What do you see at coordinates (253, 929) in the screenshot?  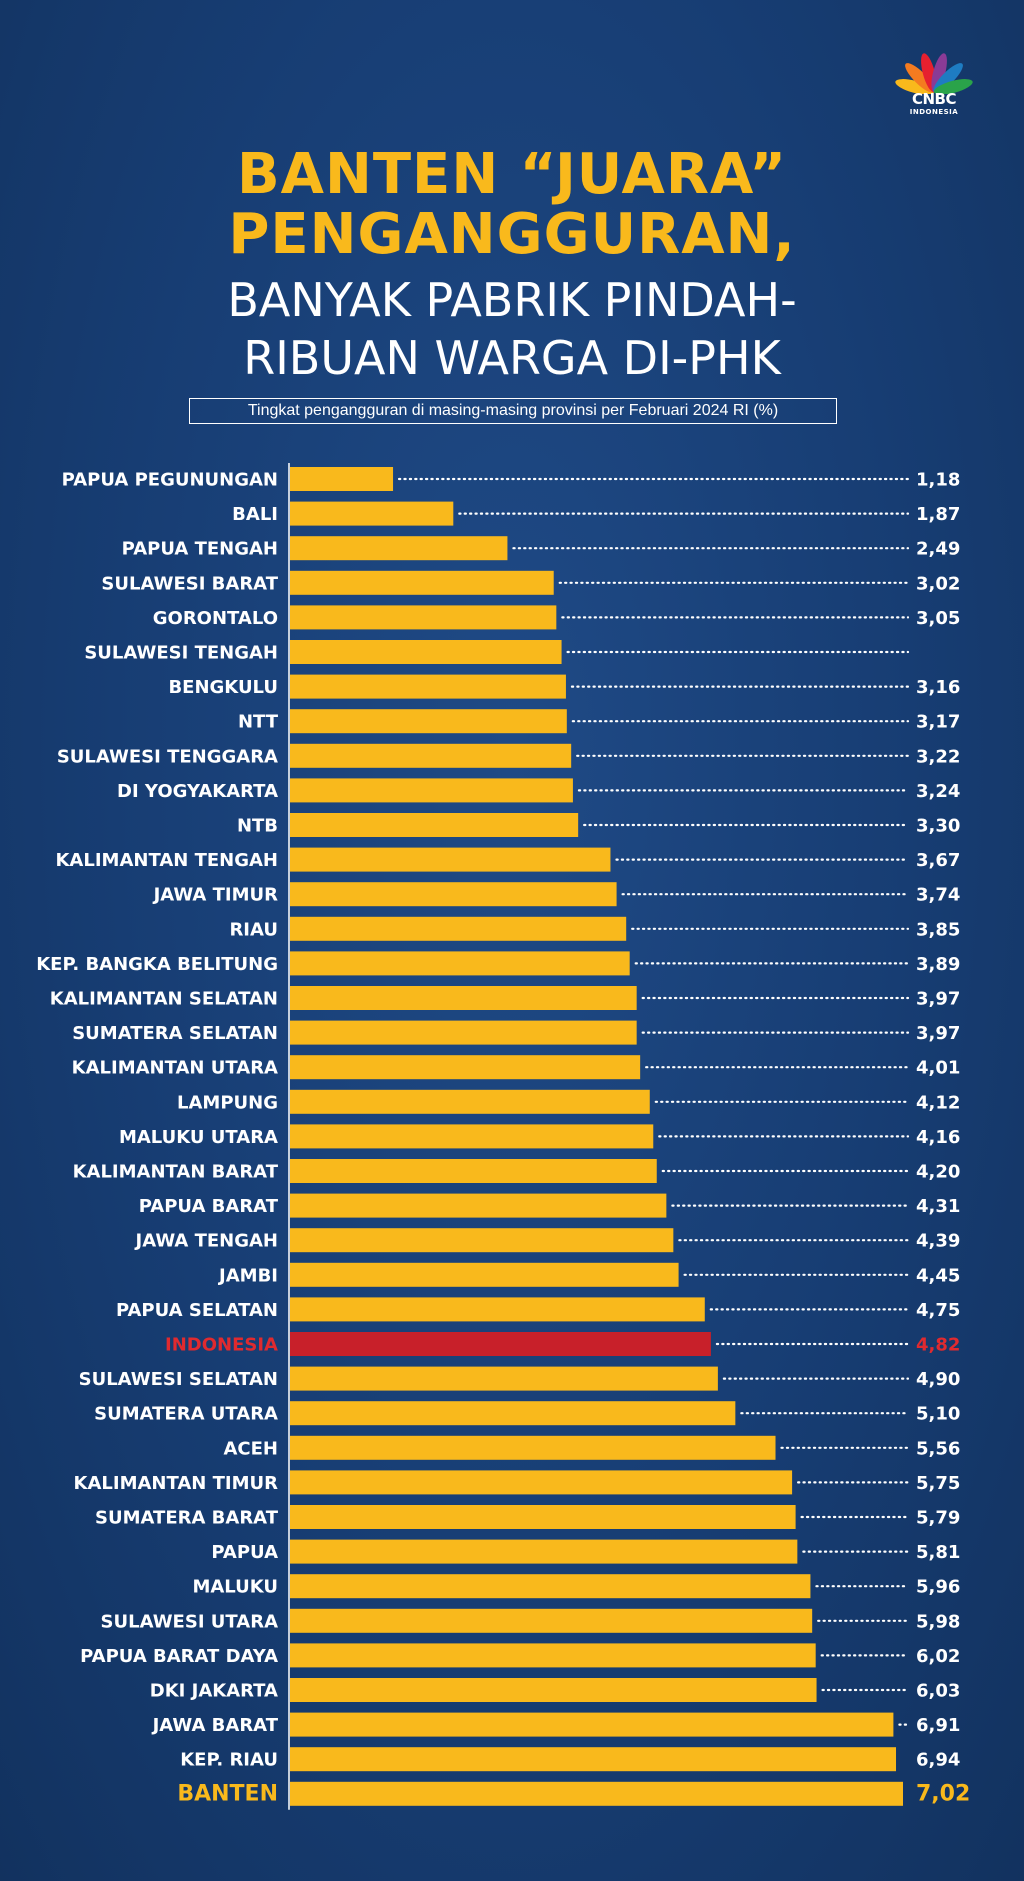 I see `category-label: RIAU` at bounding box center [253, 929].